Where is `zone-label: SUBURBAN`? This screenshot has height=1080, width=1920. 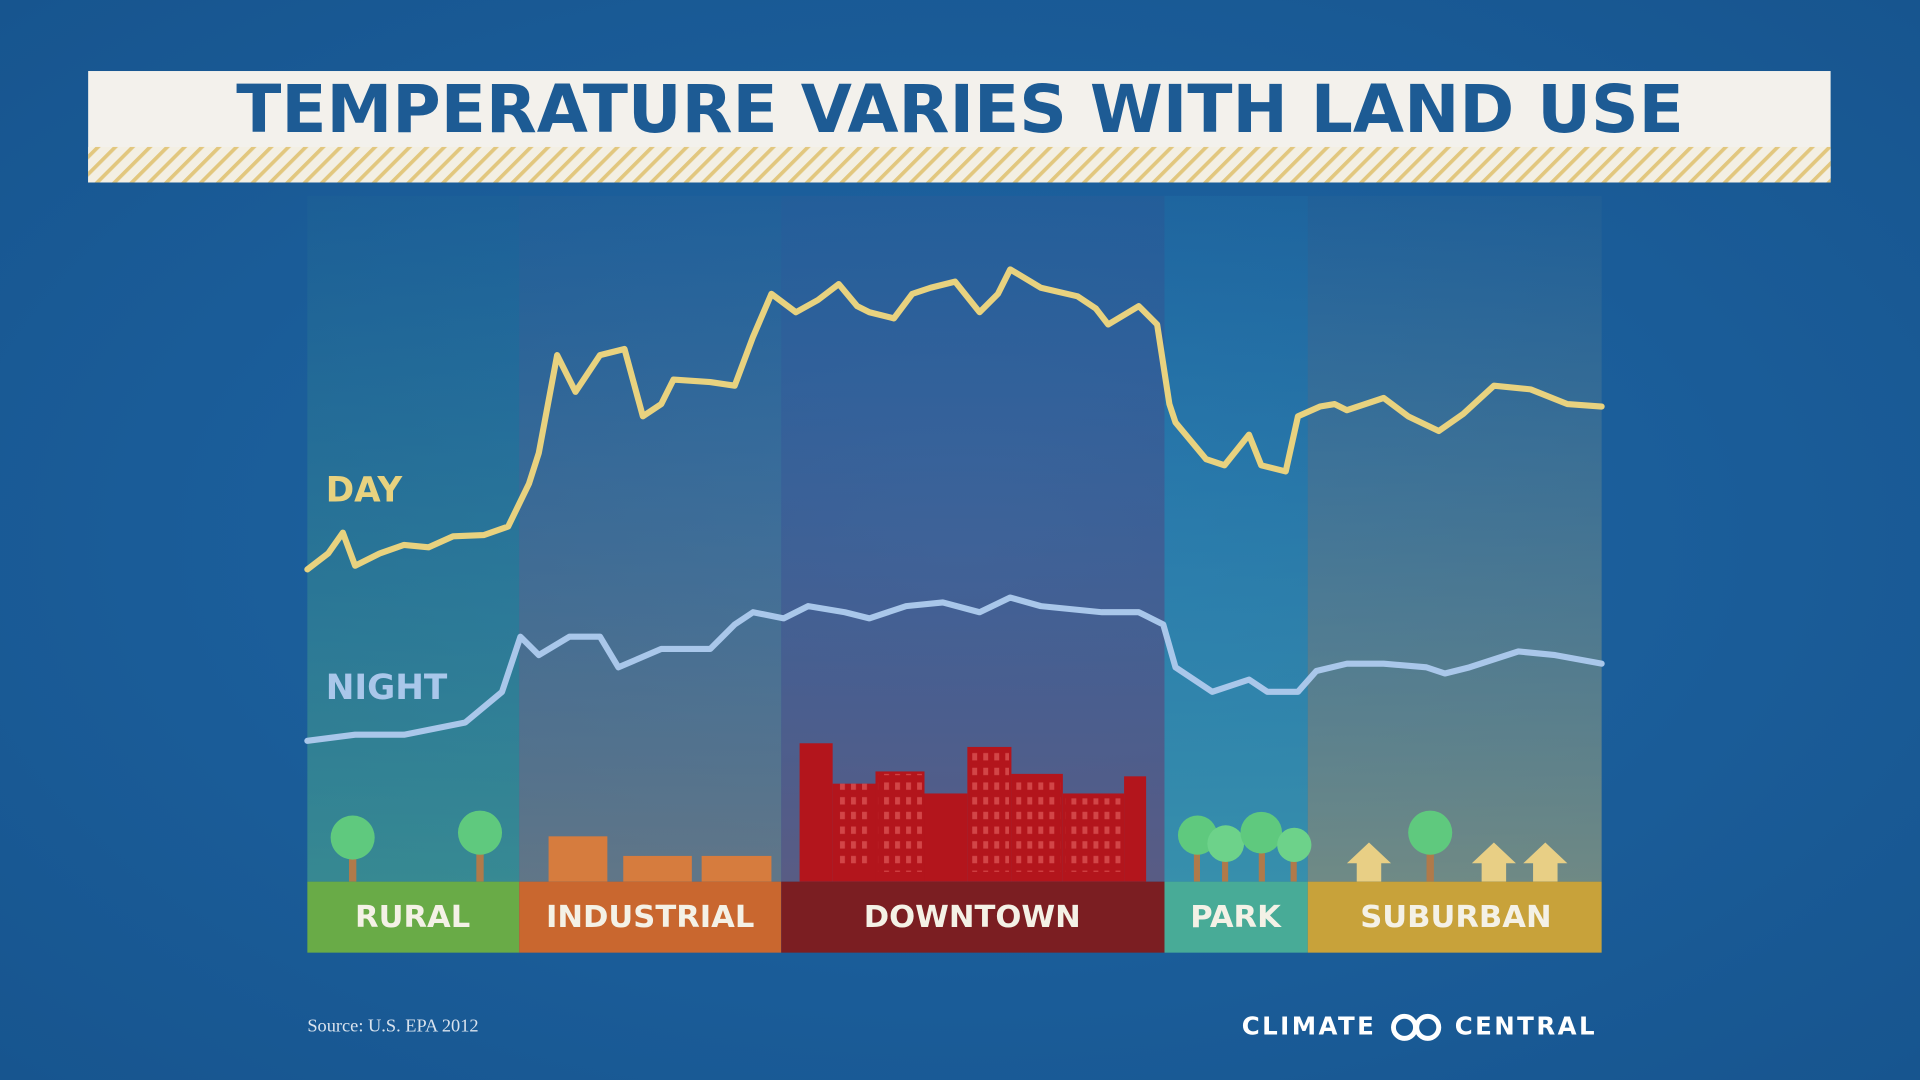
zone-label: SUBURBAN is located at coordinates (1455, 917).